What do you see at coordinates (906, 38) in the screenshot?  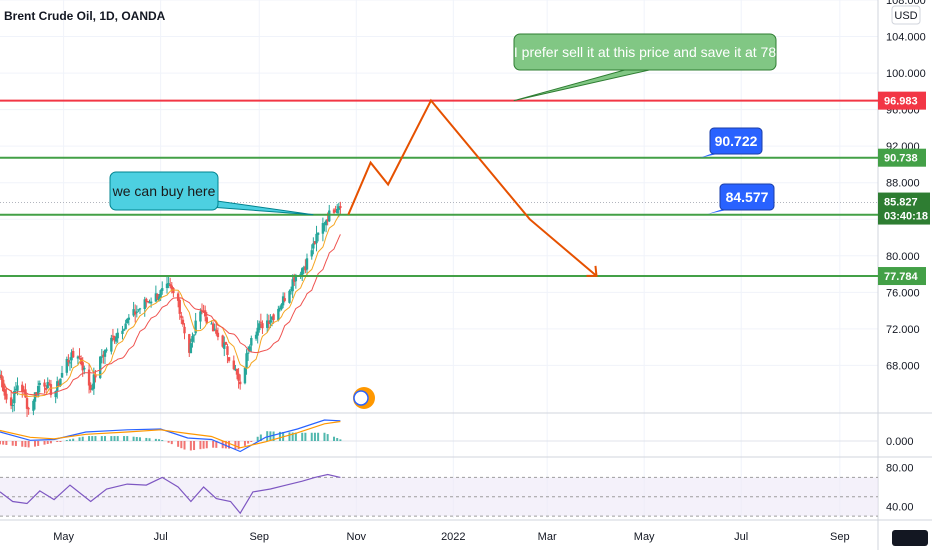 I see `y-tick-label: 104.000` at bounding box center [906, 38].